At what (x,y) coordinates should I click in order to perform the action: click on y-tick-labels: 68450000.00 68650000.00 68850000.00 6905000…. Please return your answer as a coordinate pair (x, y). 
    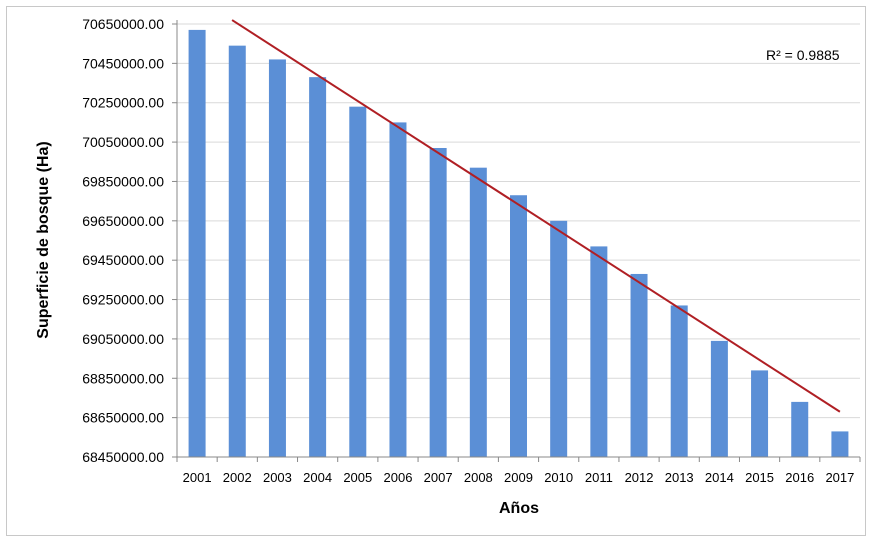
    Looking at the image, I should click on (123, 240).